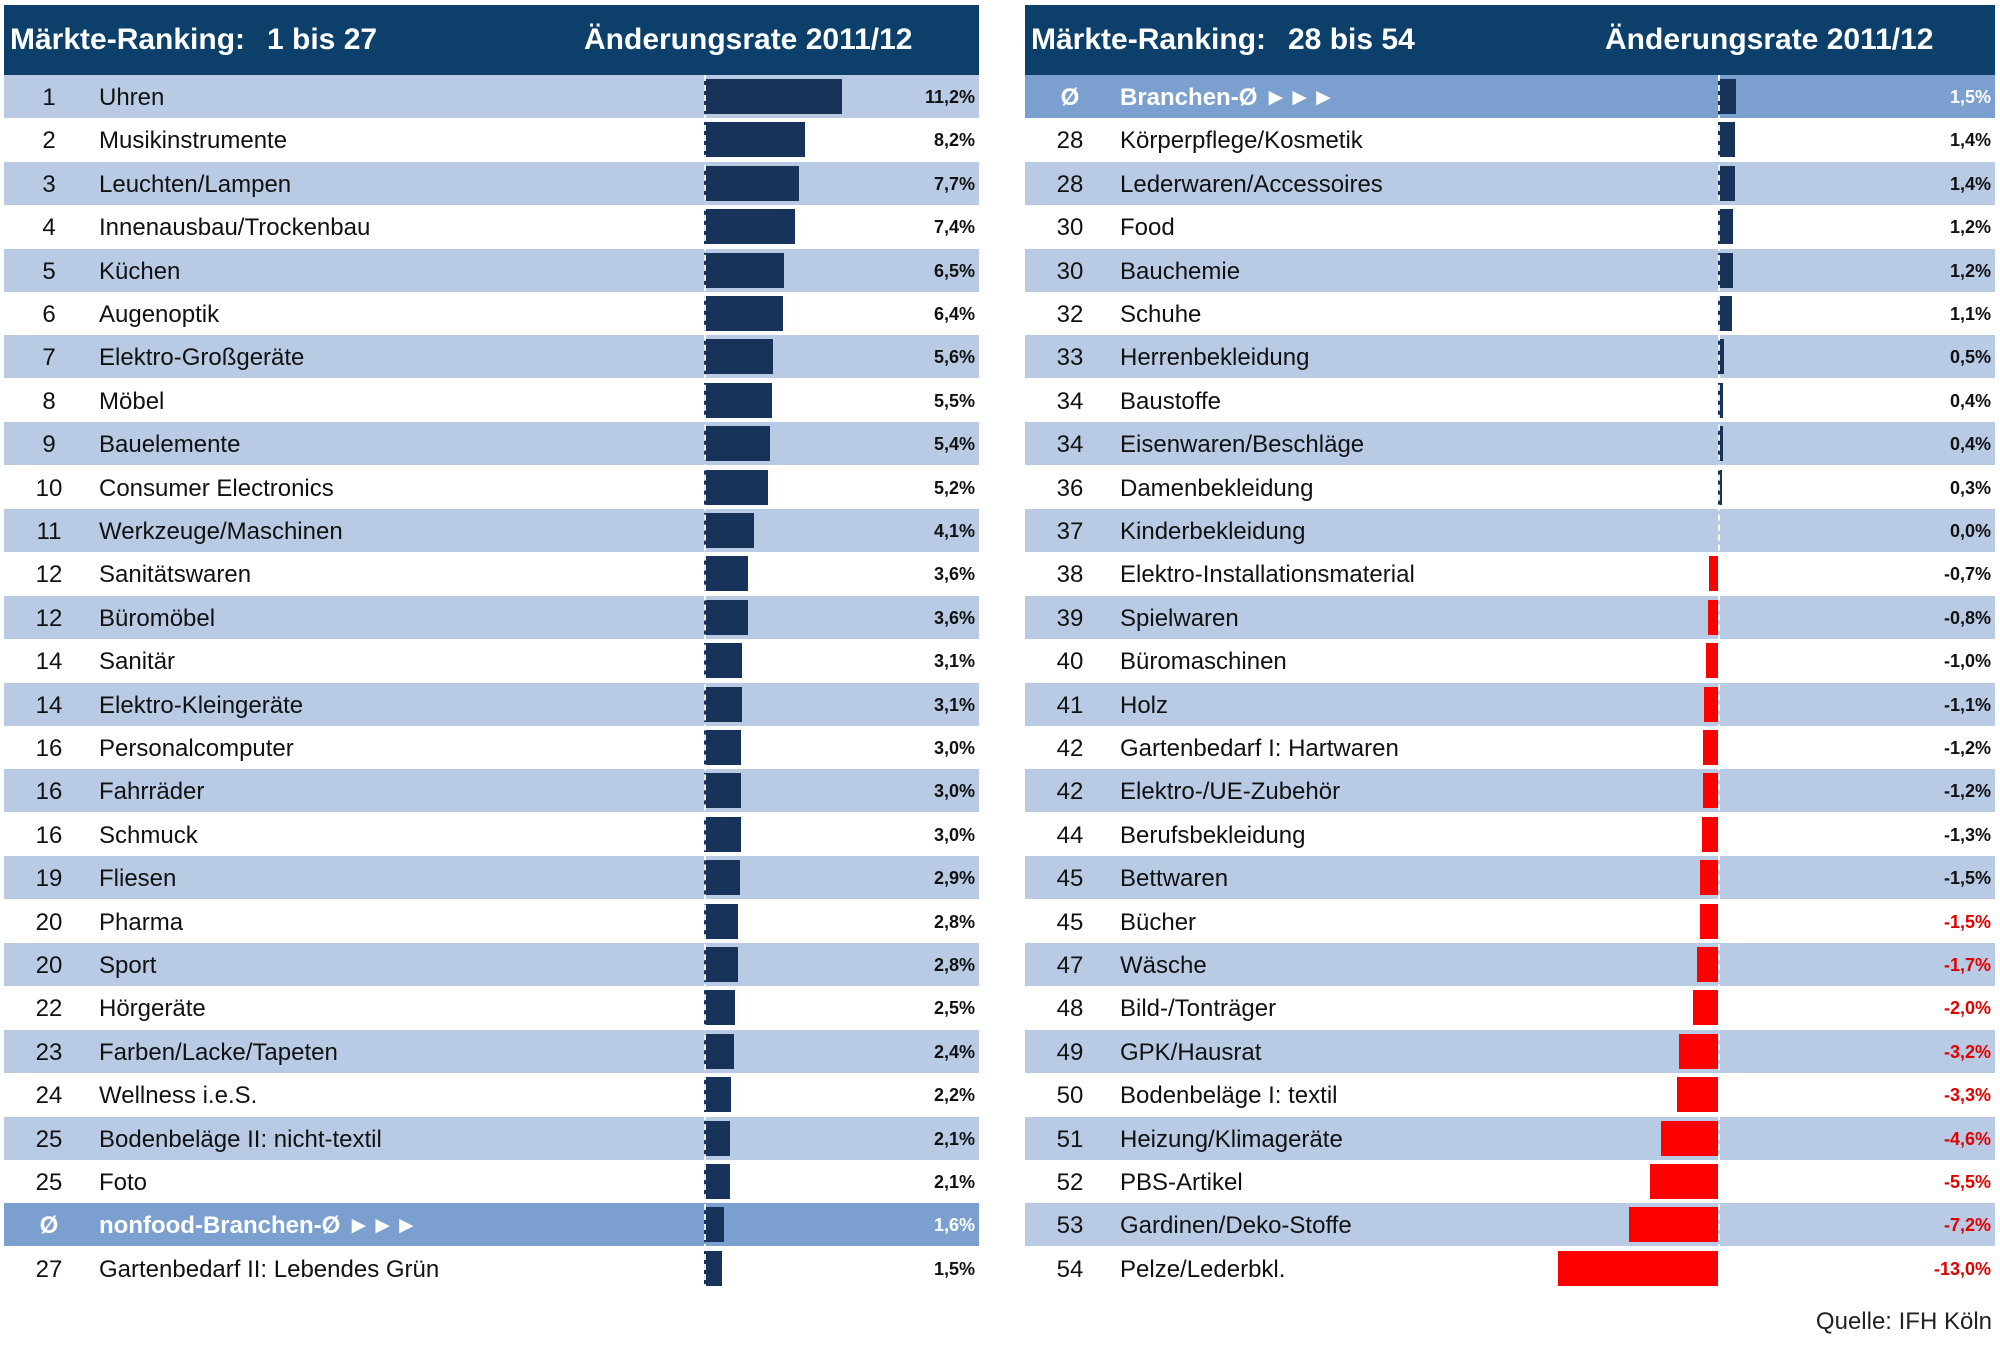  Describe the element at coordinates (954, 227) in the screenshot. I see `data-label: 7,4%` at that location.